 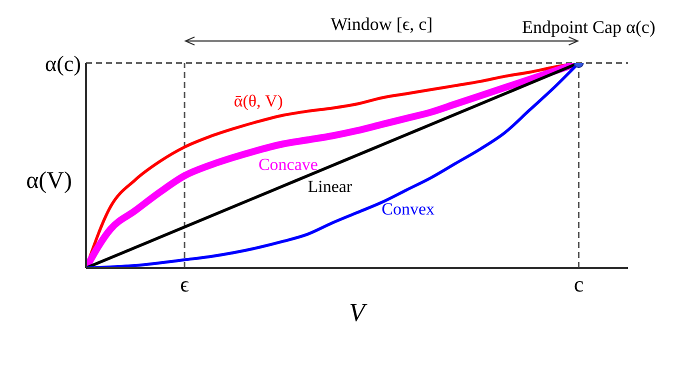 What do you see at coordinates (288, 164) in the screenshot?
I see `series-label: Concave` at bounding box center [288, 164].